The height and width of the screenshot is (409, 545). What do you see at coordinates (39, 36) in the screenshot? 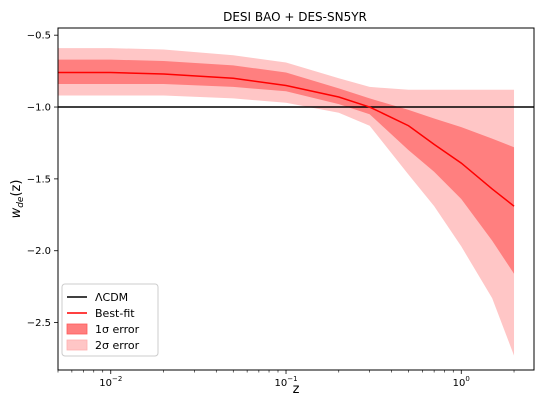
I see `y-tick-label: −0.5` at bounding box center [39, 36].